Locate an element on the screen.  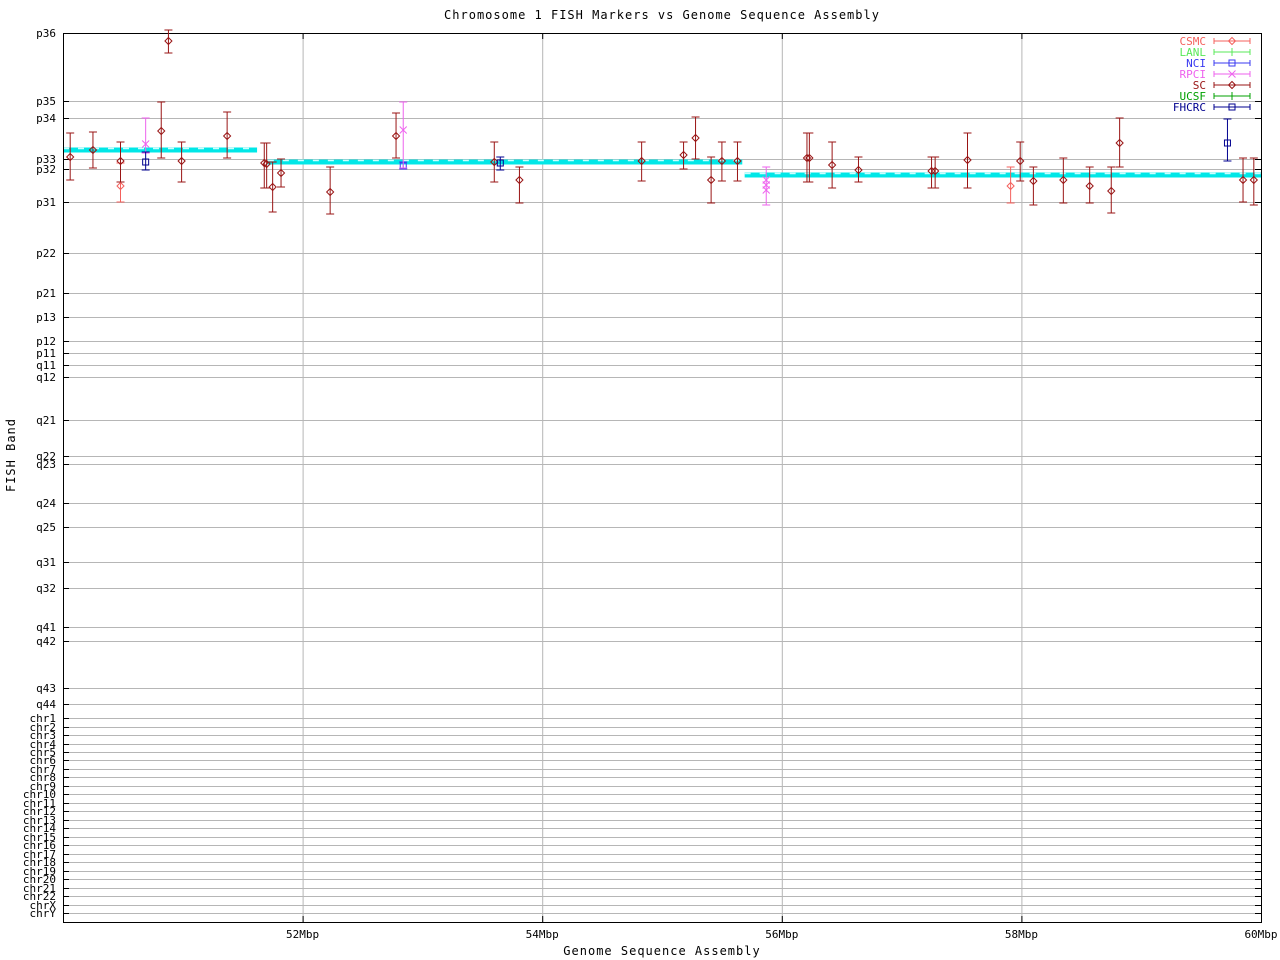
legend-label: NCI is located at coordinates (1196, 63).